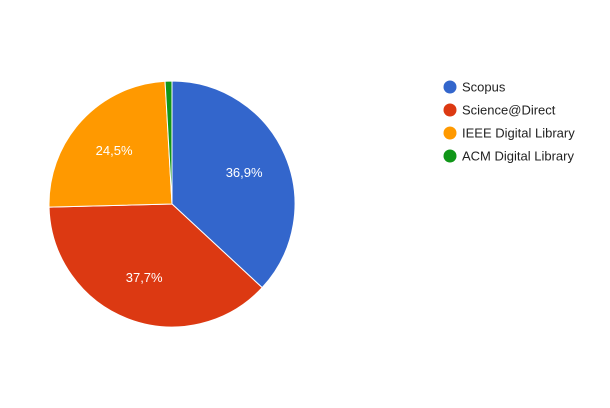 Image resolution: width=610 pixels, height=408 pixels. I want to click on pie-slice-labels: 36,9% 37,7% 24,5%, so click(179, 214).